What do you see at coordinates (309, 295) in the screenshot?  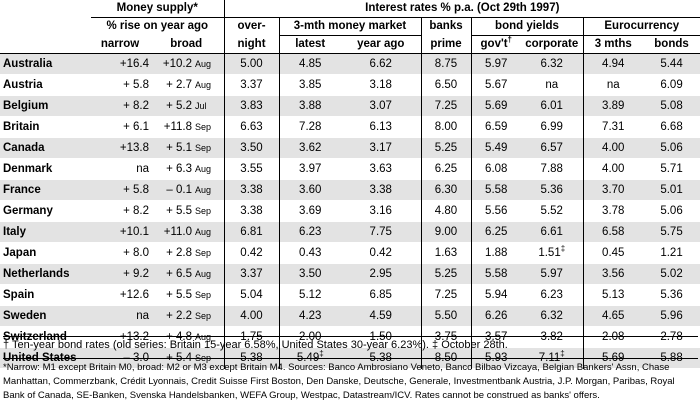 I see `cell-latest: 5.12` at bounding box center [309, 295].